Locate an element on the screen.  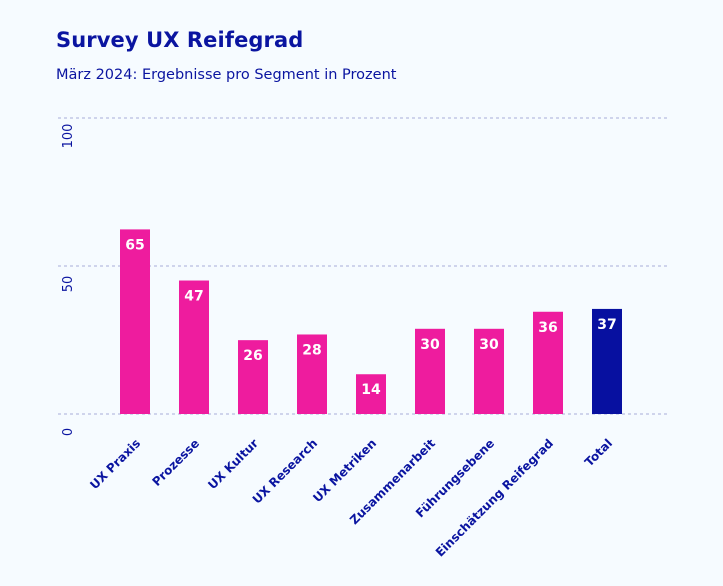
y-tick-label-0: 0 is located at coordinates (68, 432).